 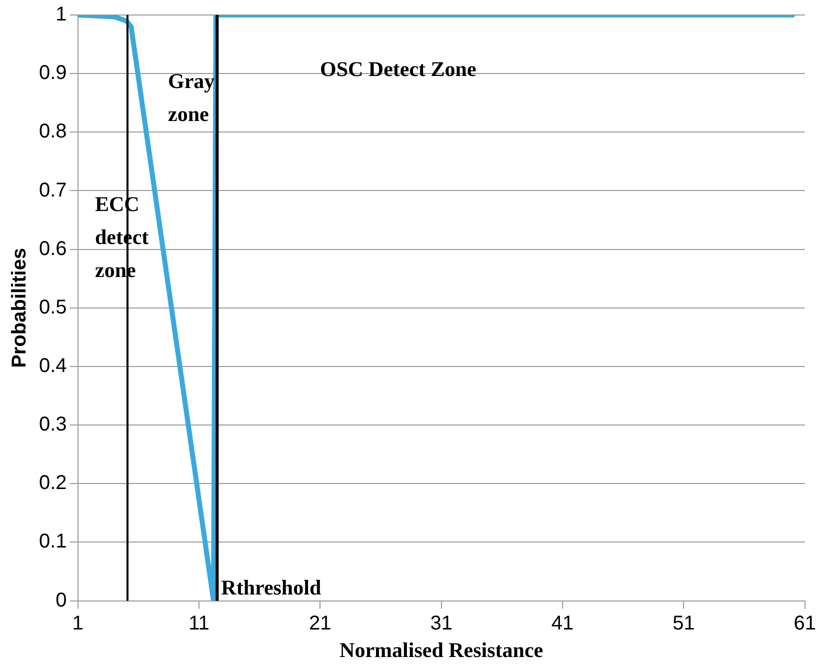 I want to click on x-tick-label: 31, so click(x=441, y=623).